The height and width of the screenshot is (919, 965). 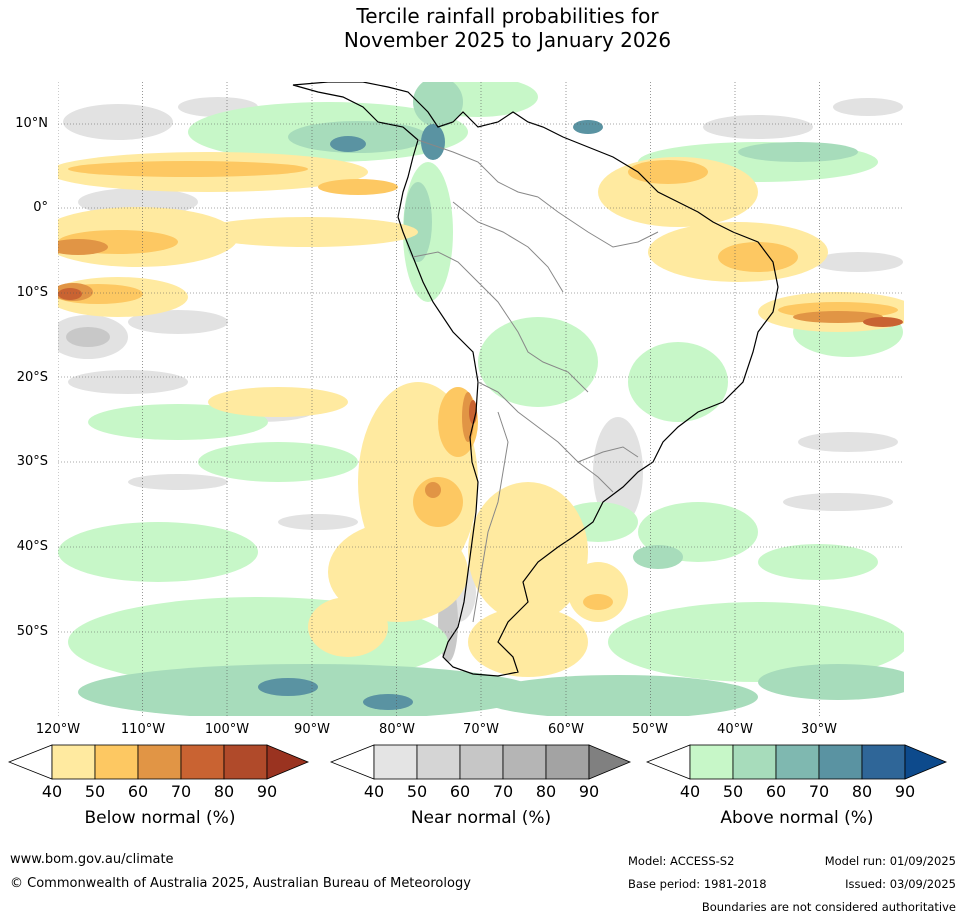 What do you see at coordinates (32, 631) in the screenshot?
I see `lat-label-50s: 50°S` at bounding box center [32, 631].